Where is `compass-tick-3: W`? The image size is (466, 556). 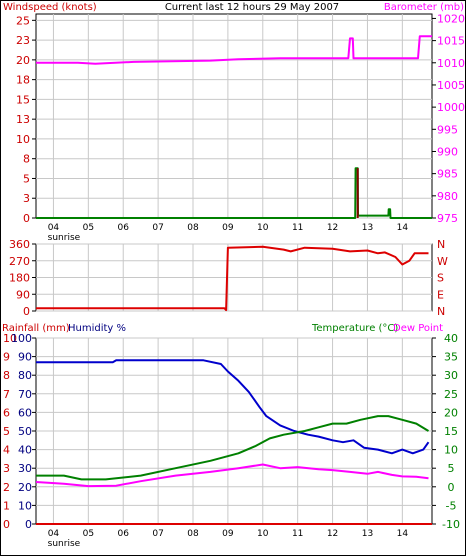
compass-tick-3: W is located at coordinates (442, 261).